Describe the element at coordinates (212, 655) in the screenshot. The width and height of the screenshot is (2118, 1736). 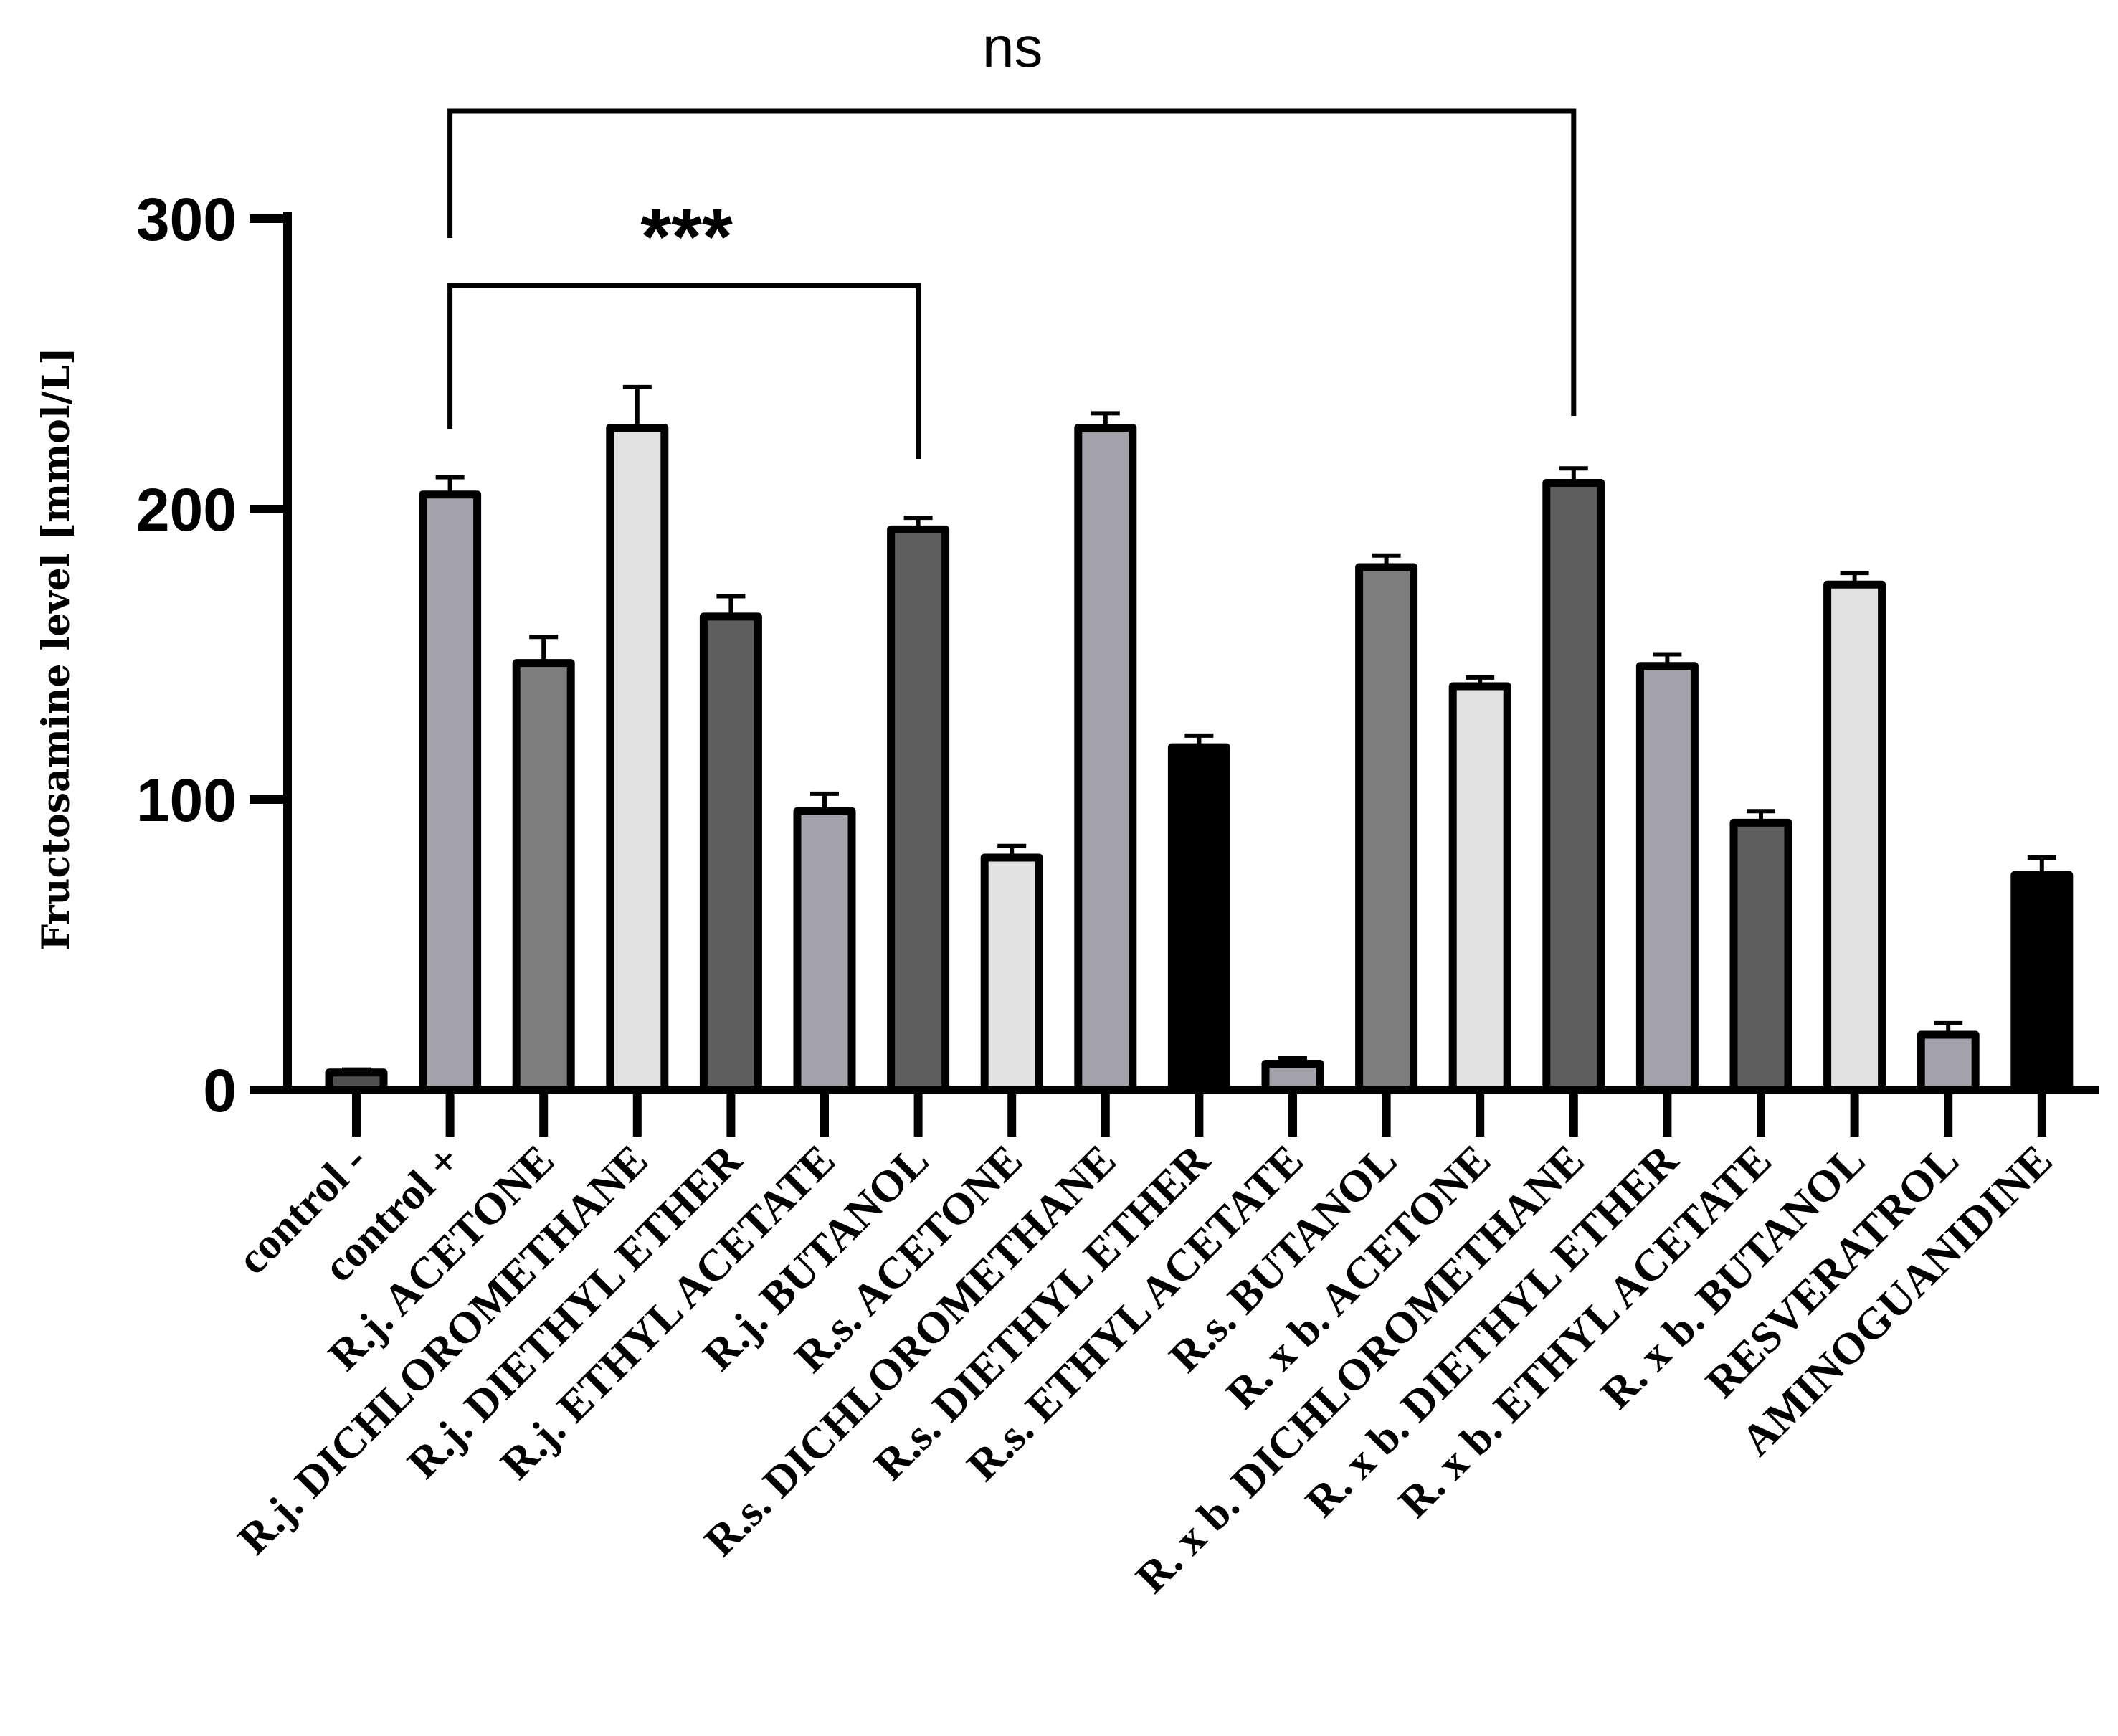
I see `y-ticks-group: 0 100 200 300` at that location.